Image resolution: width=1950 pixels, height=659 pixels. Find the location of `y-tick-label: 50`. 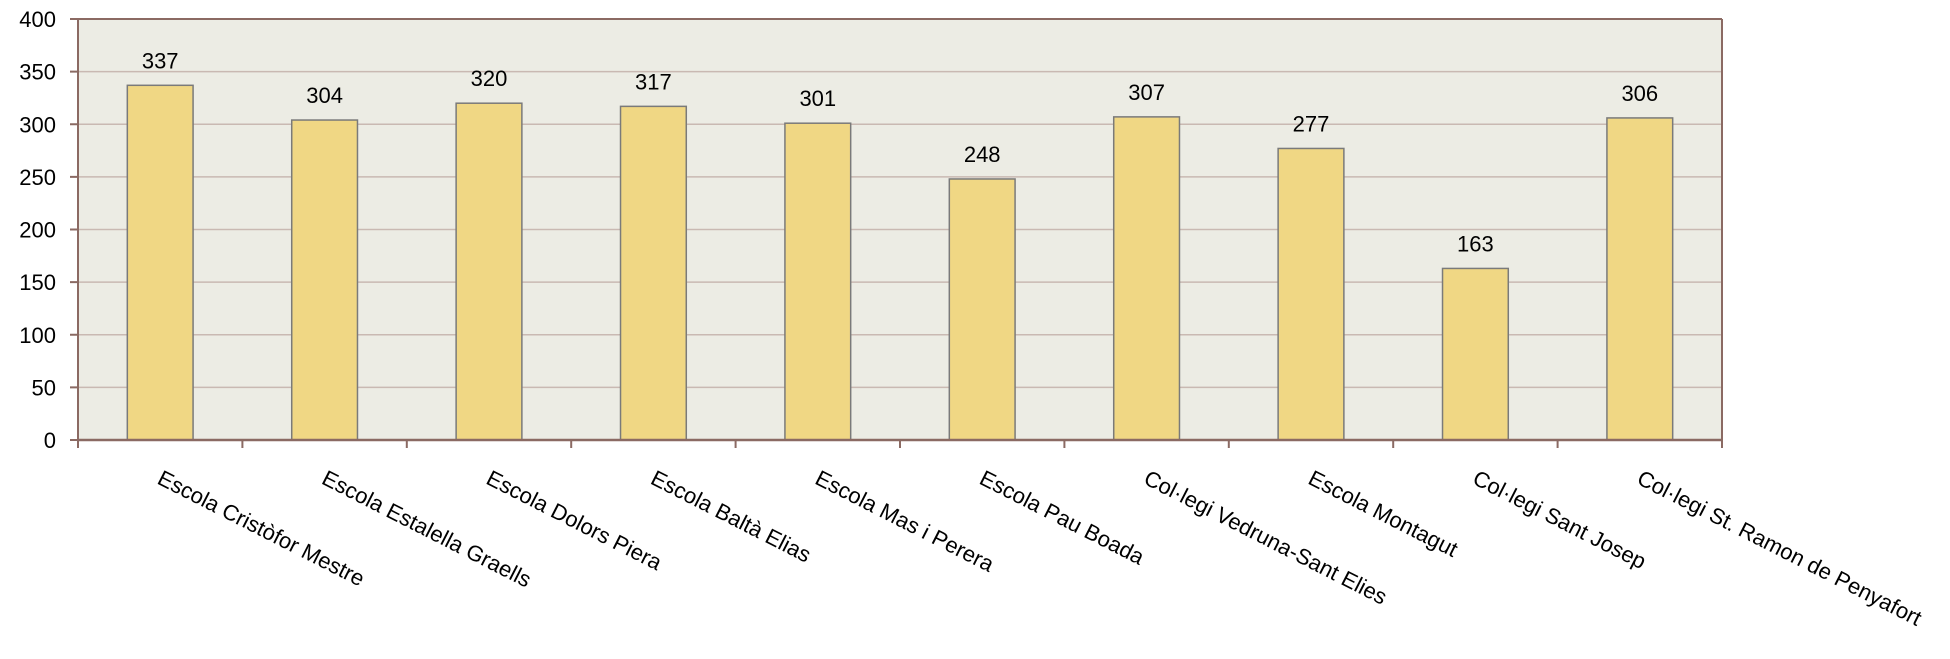

y-tick-label: 50 is located at coordinates (44, 387).